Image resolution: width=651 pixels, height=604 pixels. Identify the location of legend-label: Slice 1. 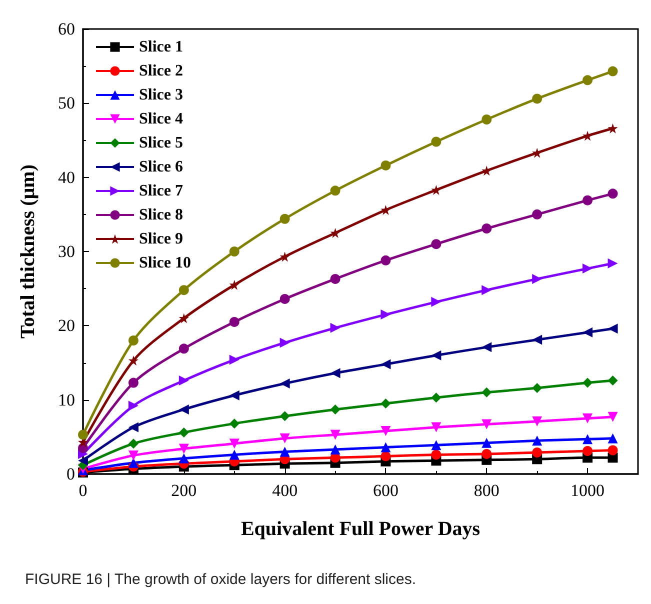
(161, 47).